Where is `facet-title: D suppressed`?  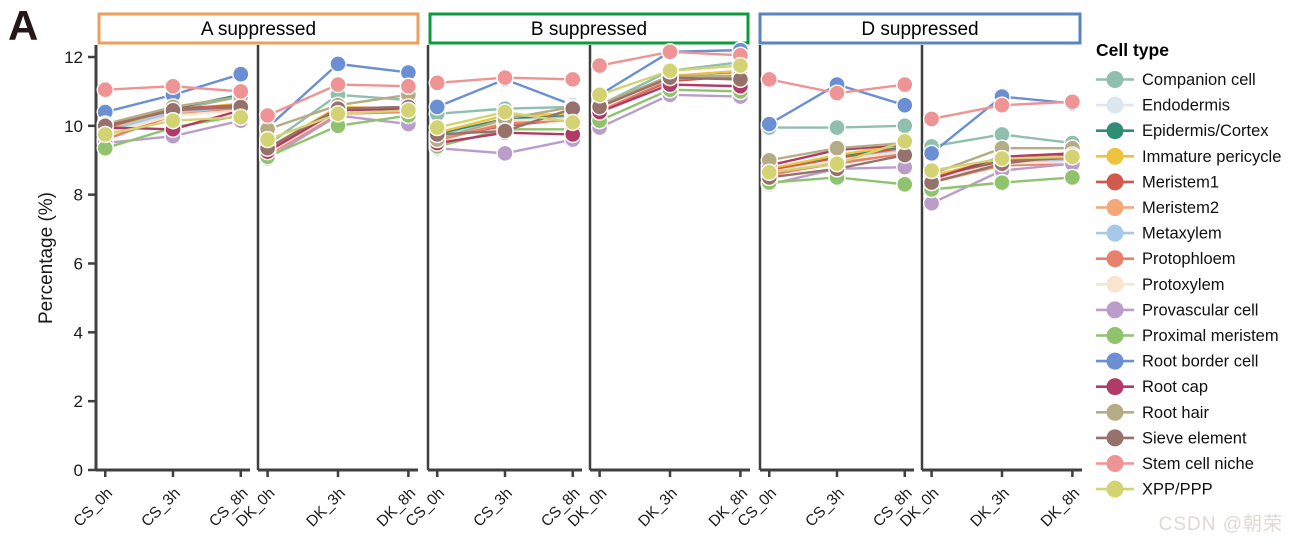
facet-title: D suppressed is located at coordinates (919, 29).